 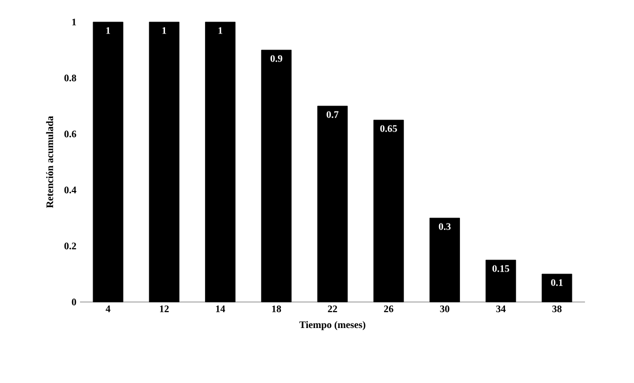 I want to click on data-label: 0.15, so click(x=501, y=268).